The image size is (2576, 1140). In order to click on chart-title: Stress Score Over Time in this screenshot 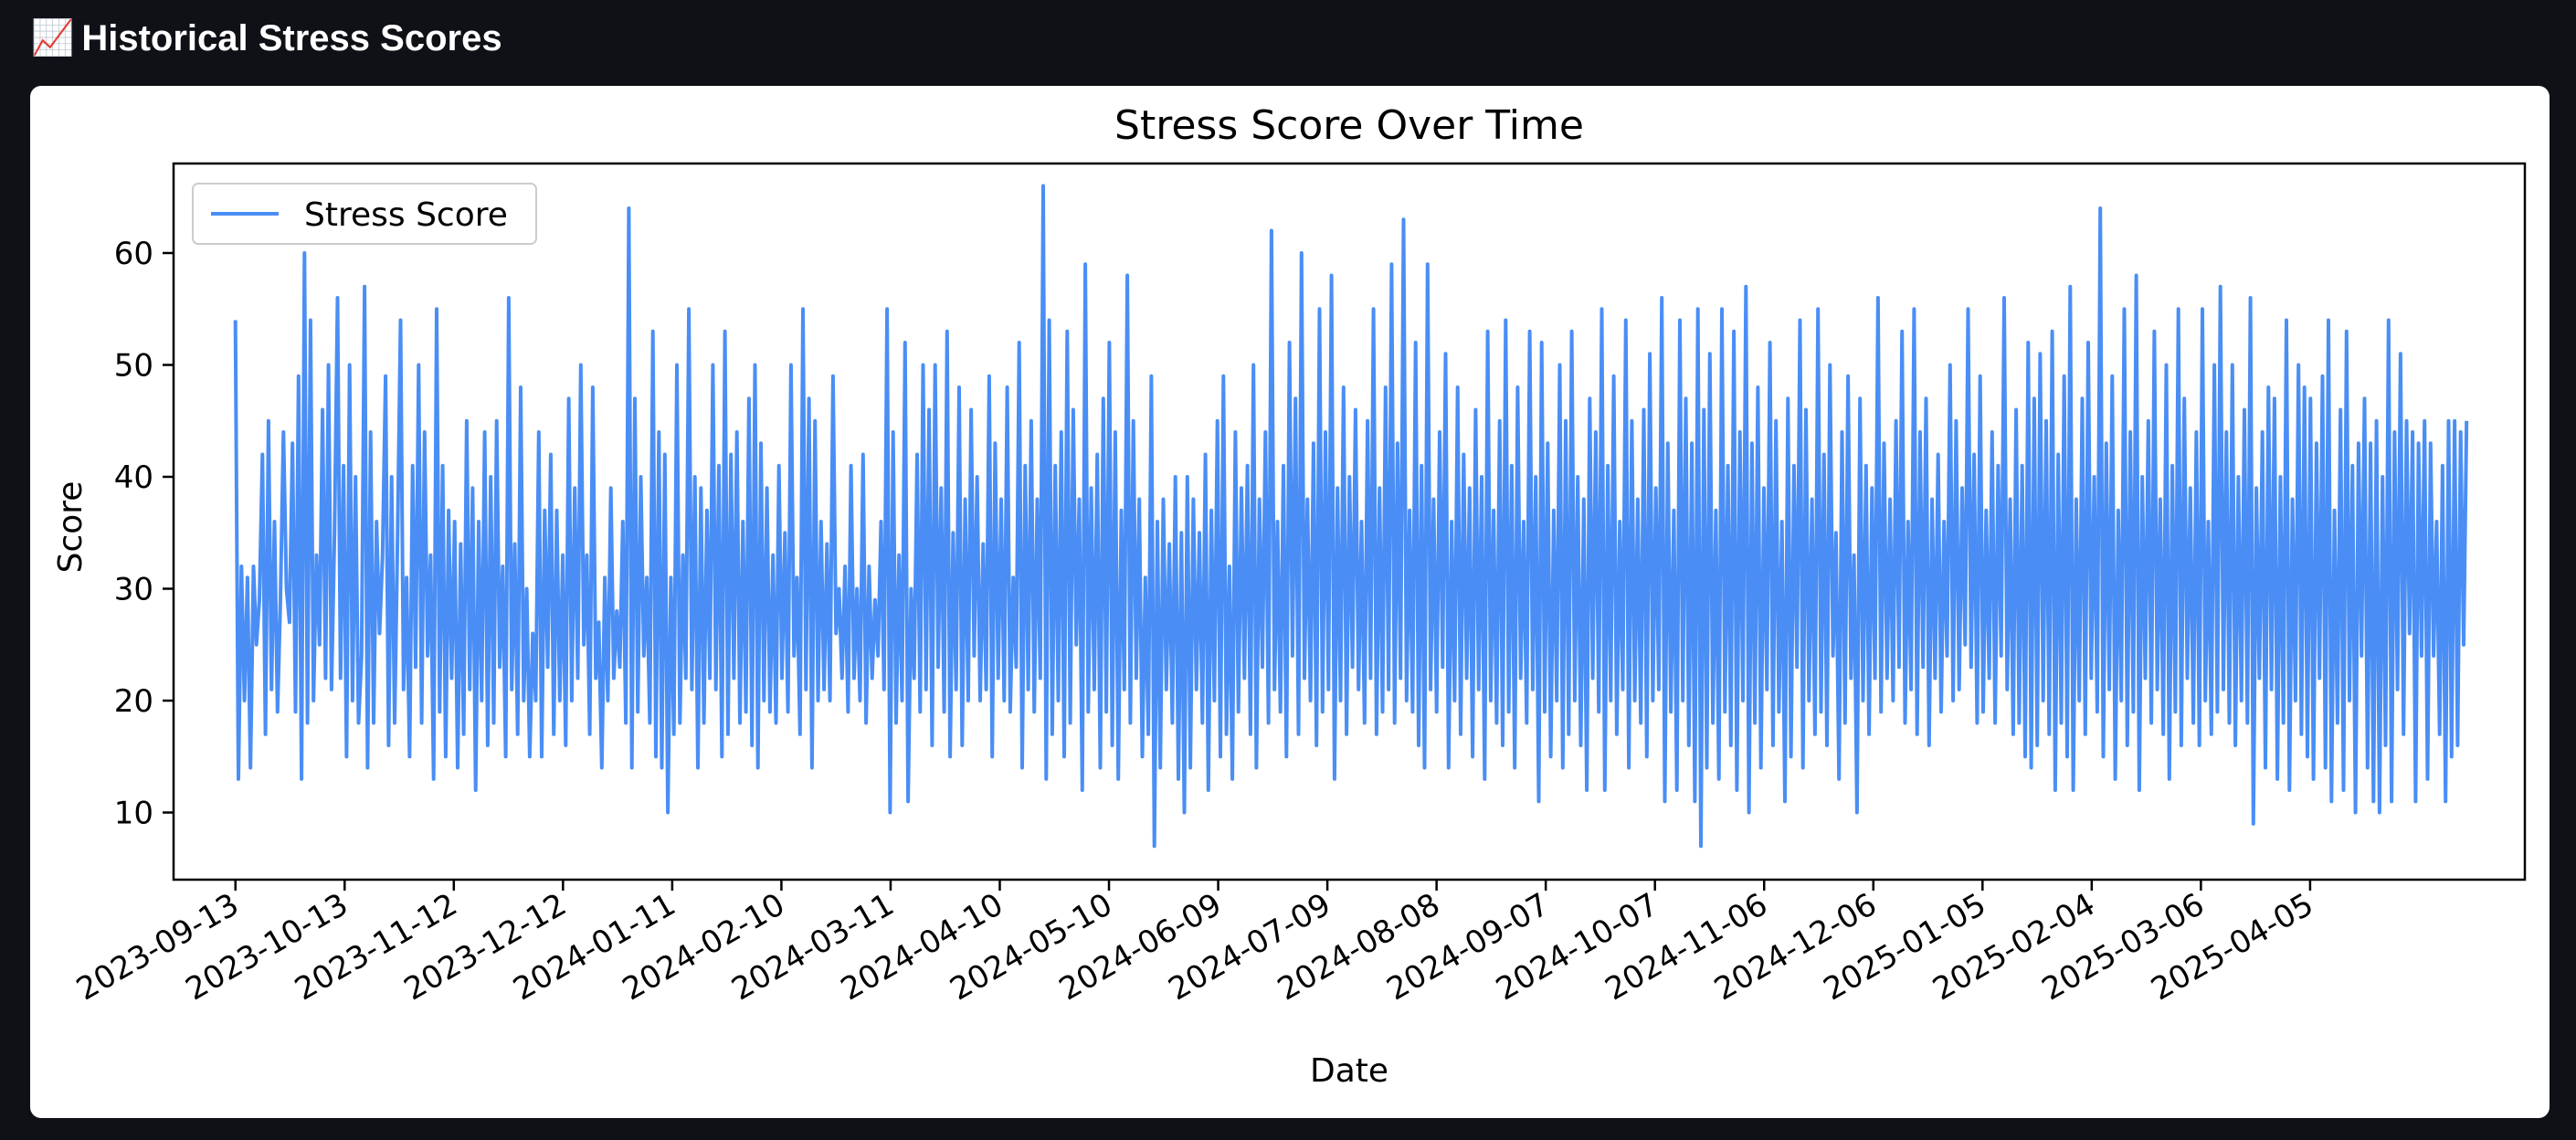, I will do `click(1349, 126)`.